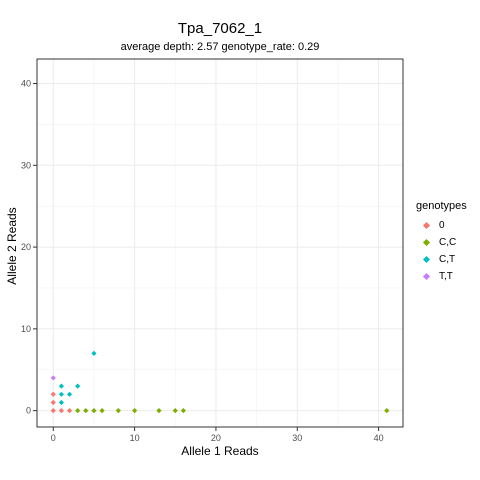  I want to click on legend-items: 0 C,C C,T T,T, so click(441, 252).